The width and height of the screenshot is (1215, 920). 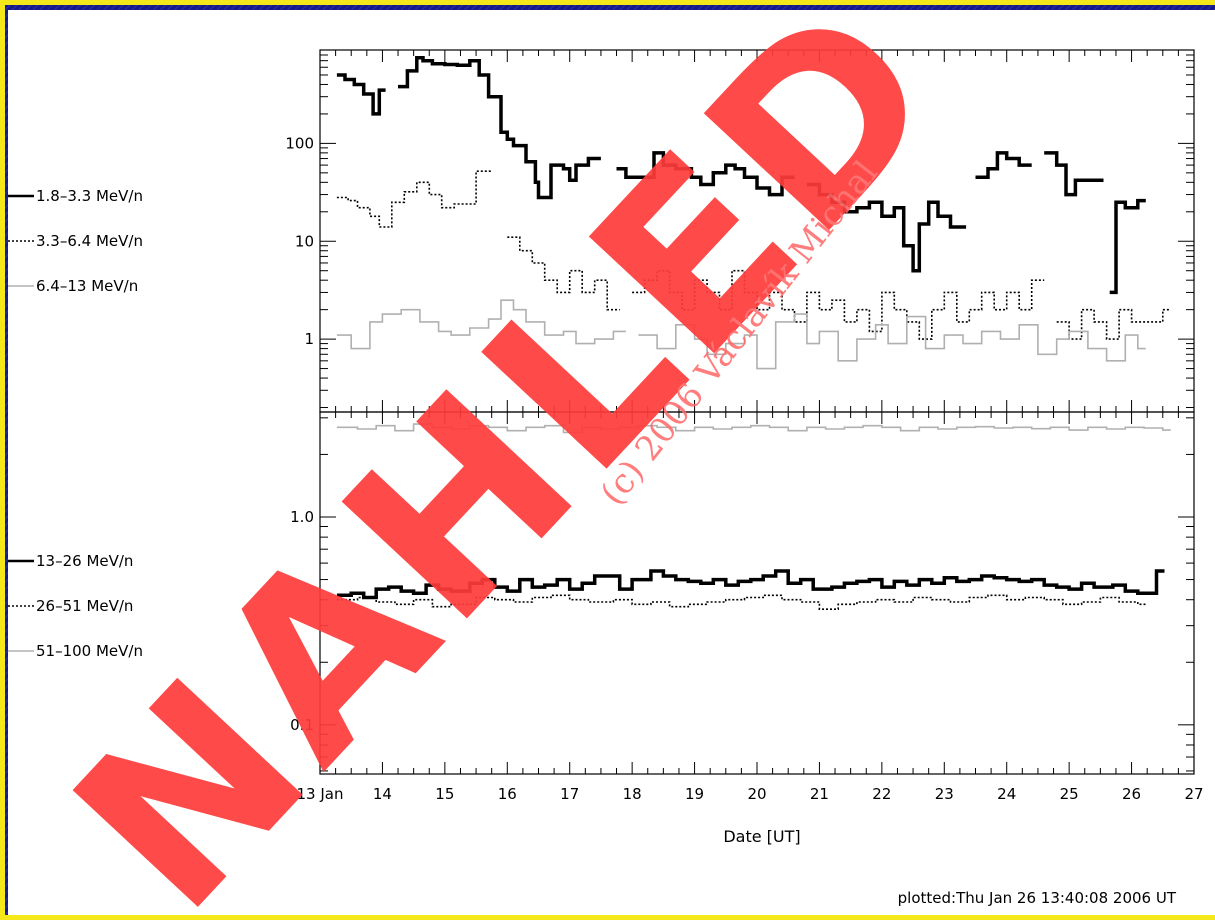 I want to click on y-tick-label: 10, so click(x=304, y=241).